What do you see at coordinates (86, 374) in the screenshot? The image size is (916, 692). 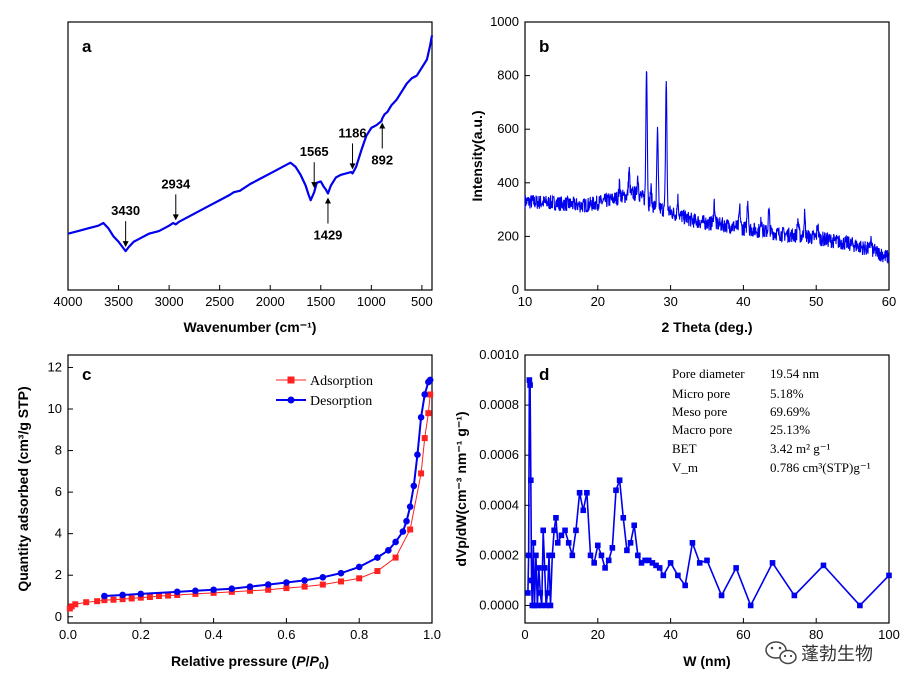 I see `panel-c-letter: c` at bounding box center [86, 374].